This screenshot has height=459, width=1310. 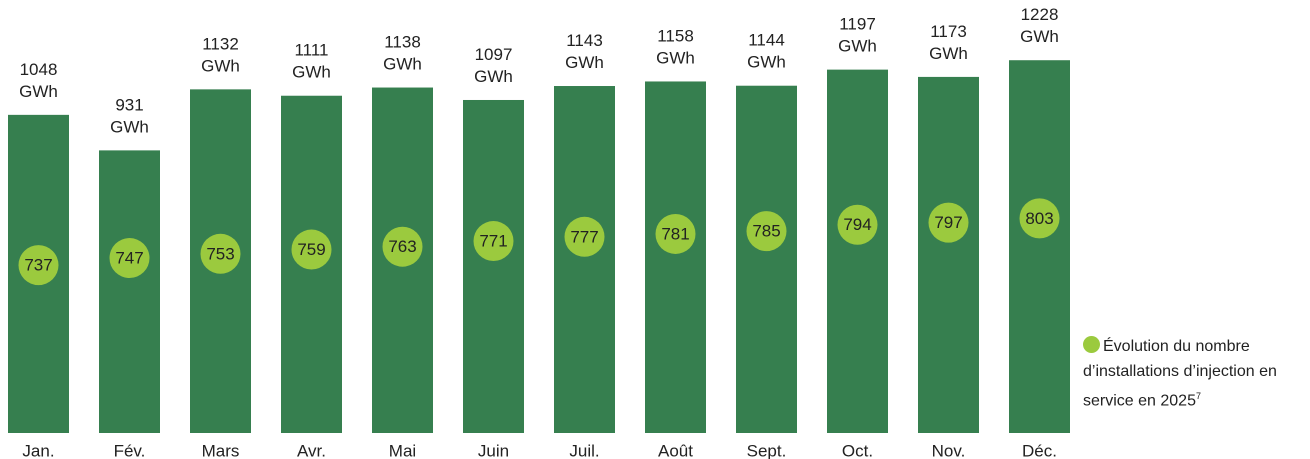 I want to click on bar-label: 1138 GWh, so click(x=402, y=53).